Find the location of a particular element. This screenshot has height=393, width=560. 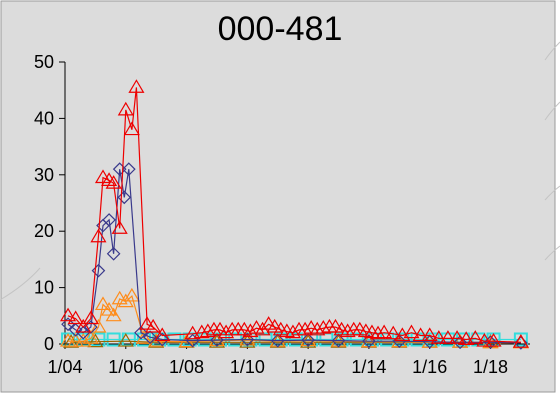

y-tick-label: 0 is located at coordinates (49, 344).